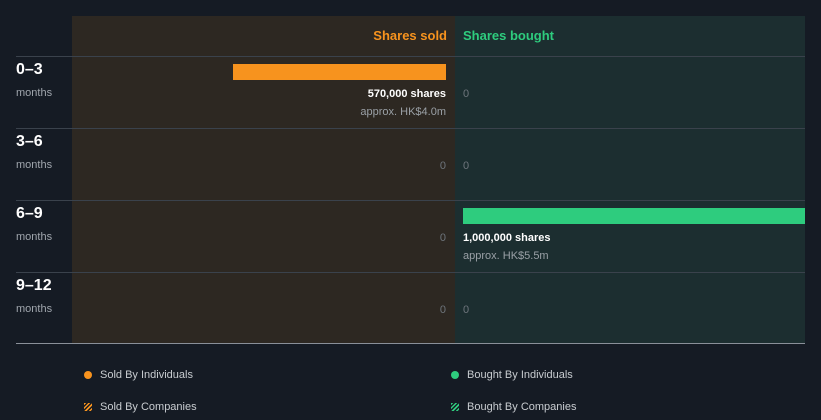  I want to click on sold-approx-label: approx. HK$4.0m, so click(403, 112).